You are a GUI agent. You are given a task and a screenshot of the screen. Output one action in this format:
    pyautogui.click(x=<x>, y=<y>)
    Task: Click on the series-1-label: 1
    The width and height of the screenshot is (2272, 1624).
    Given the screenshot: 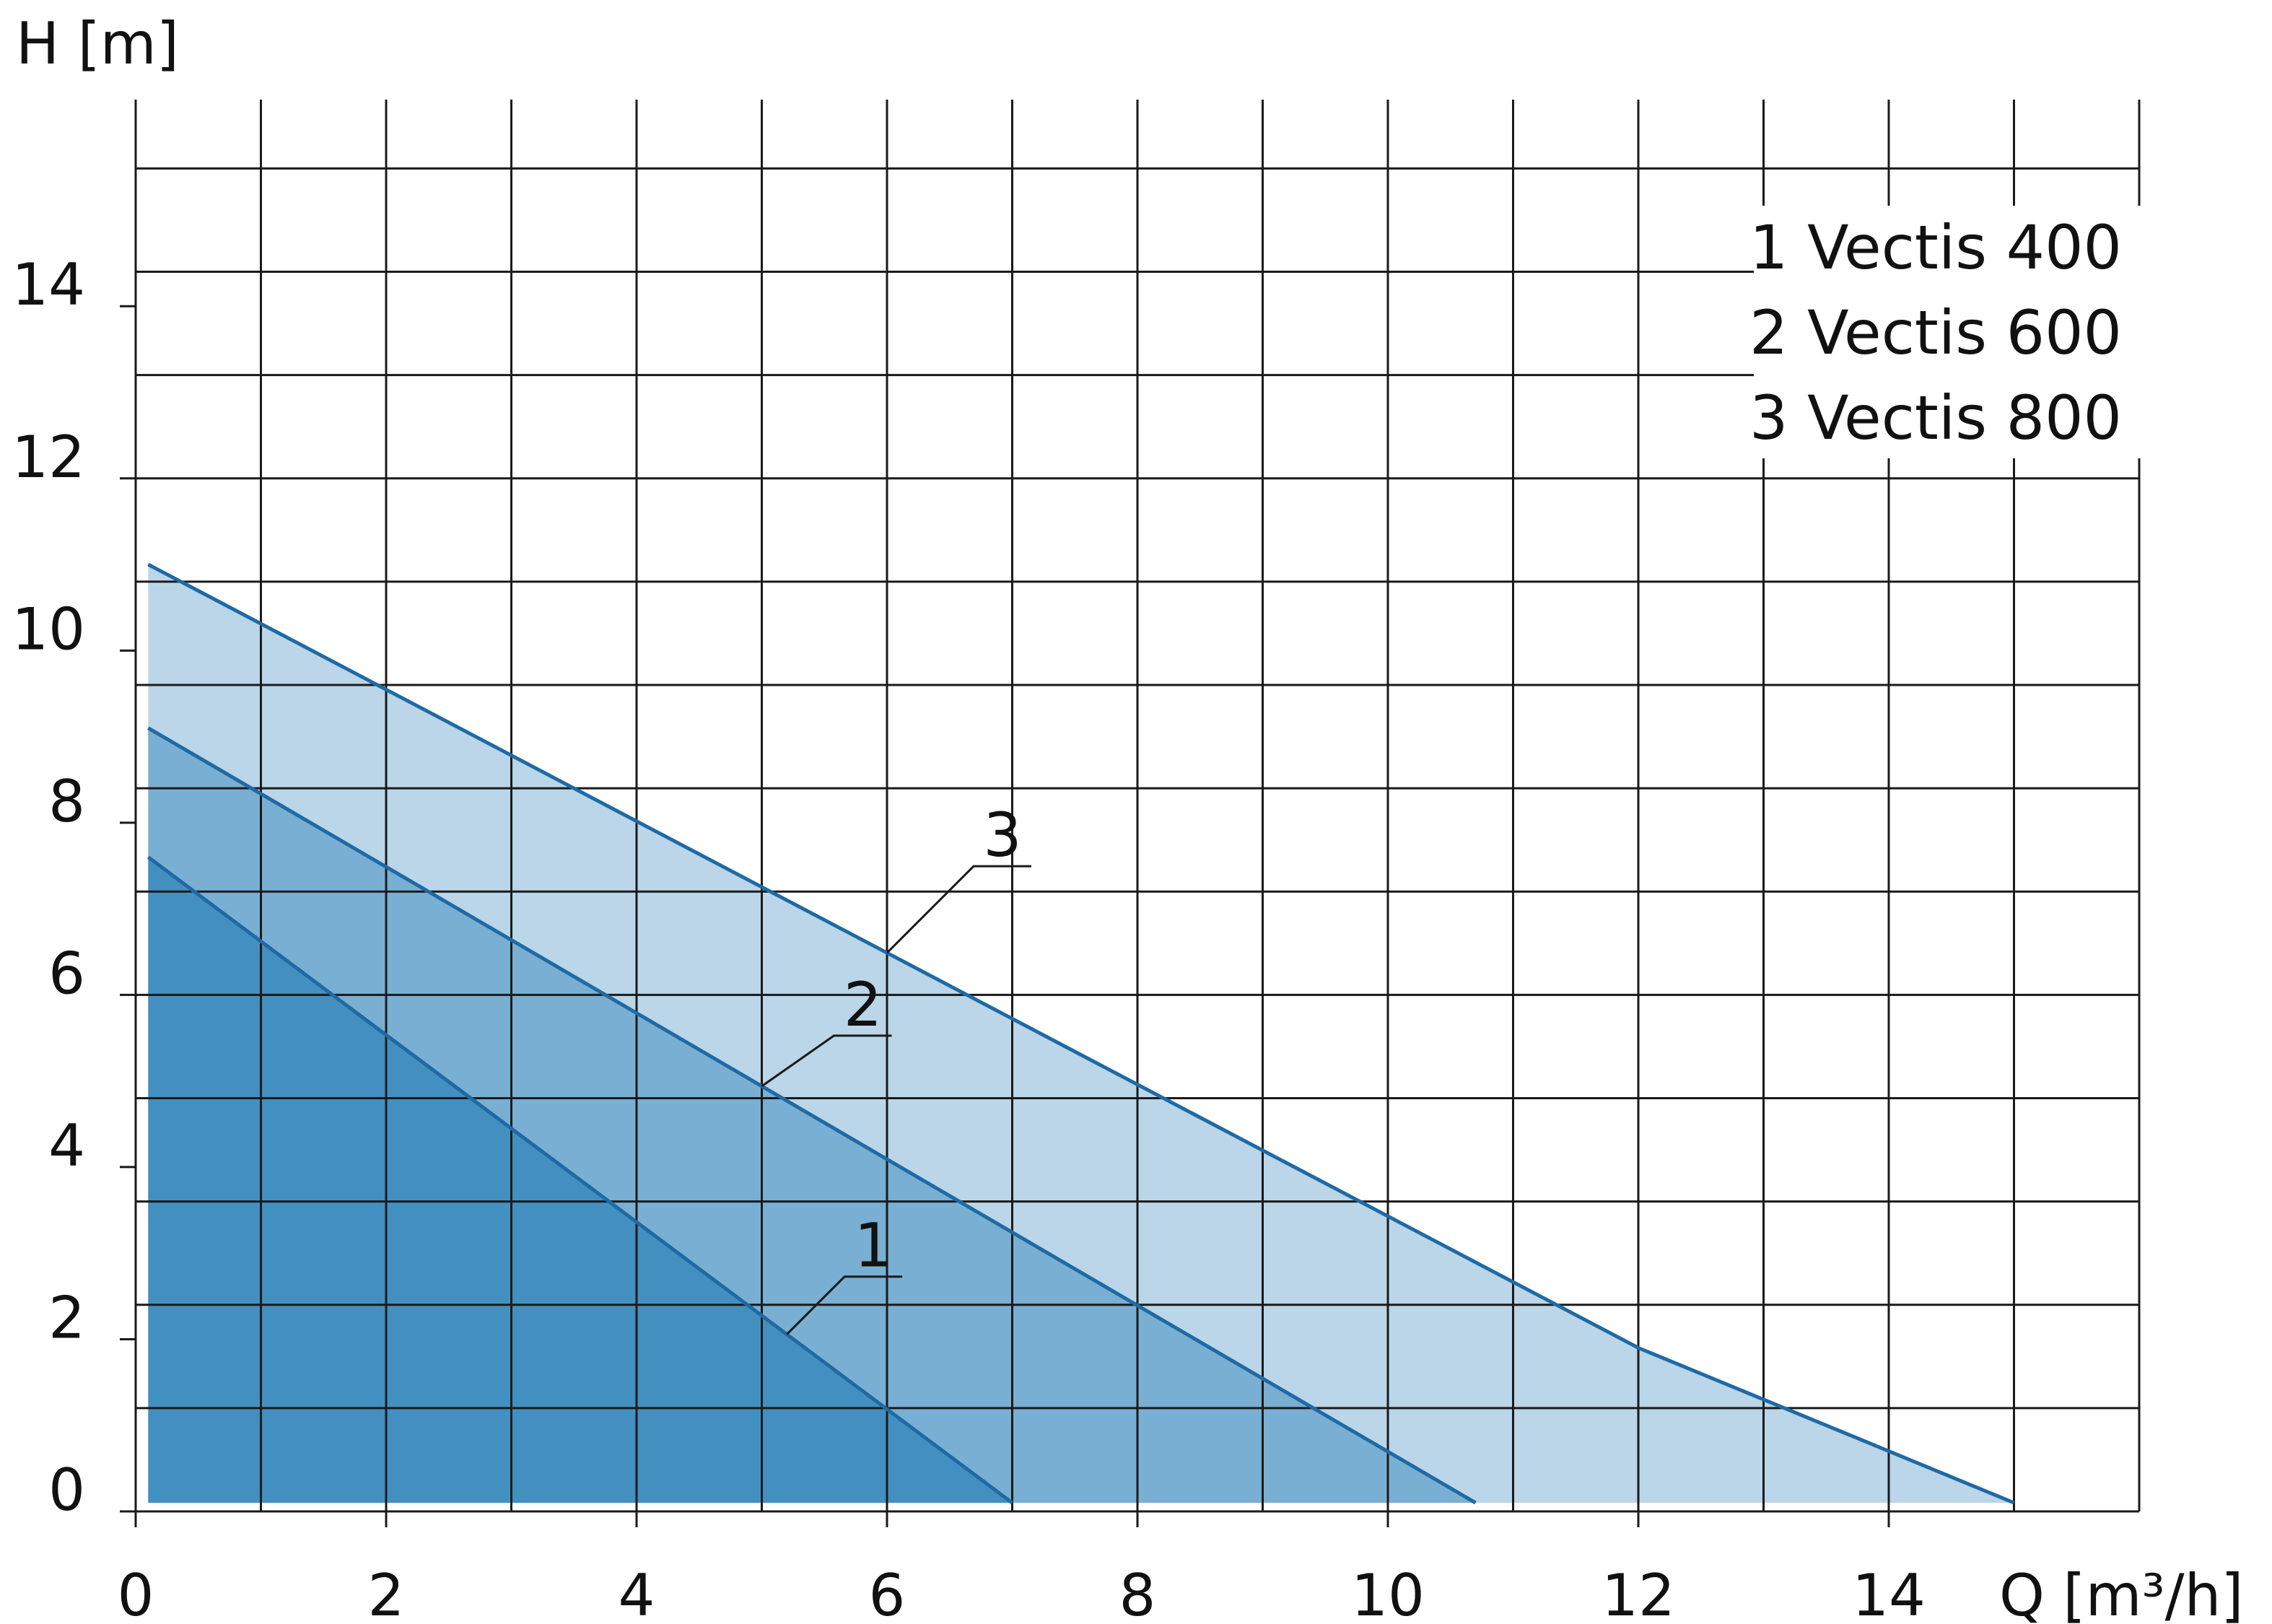 What is the action you would take?
    pyautogui.click(x=873, y=1245)
    